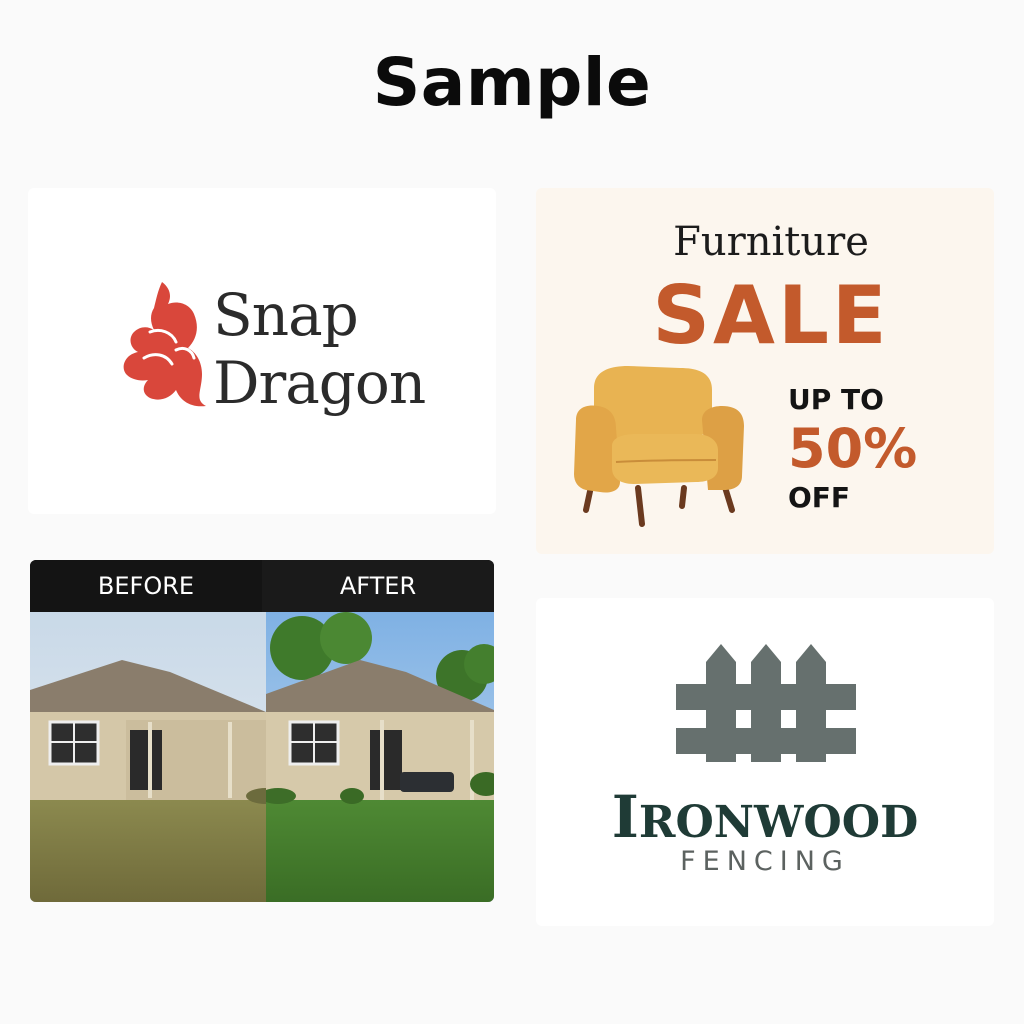 This screenshot has height=1024, width=1024. I want to click on offer-percent: 50%, so click(853, 448).